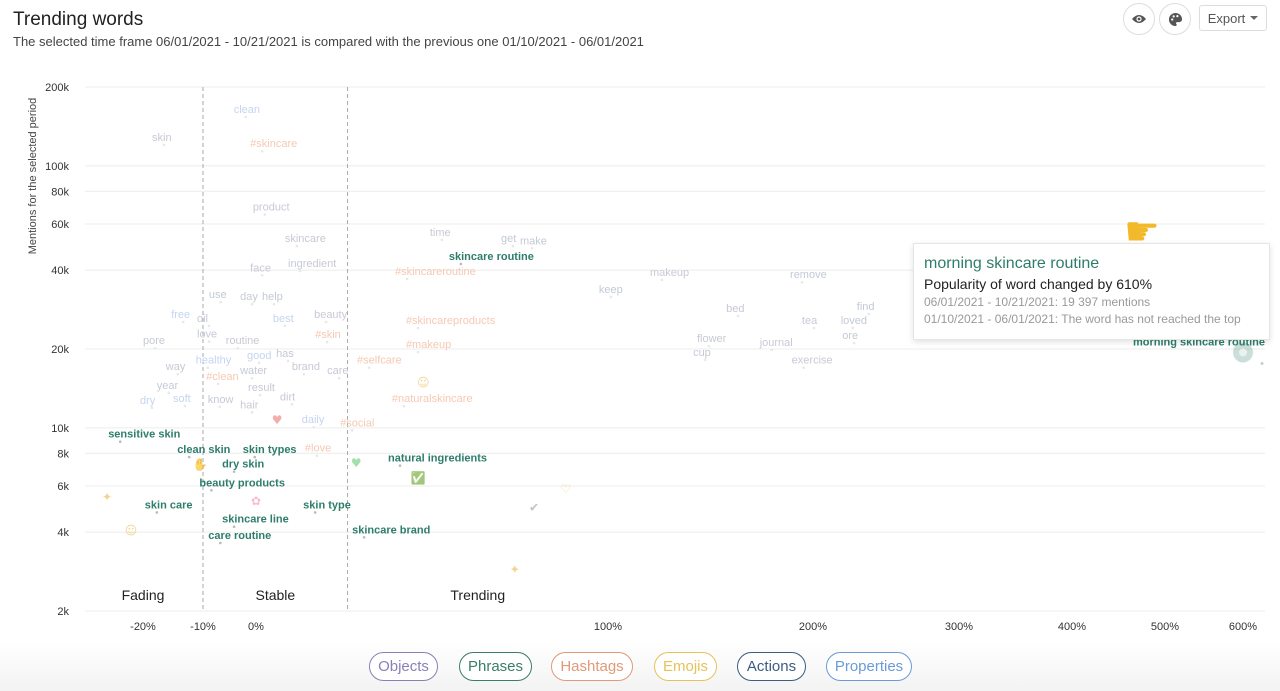 The height and width of the screenshot is (691, 1280). I want to click on emoji-mark: ♥, so click(277, 420).